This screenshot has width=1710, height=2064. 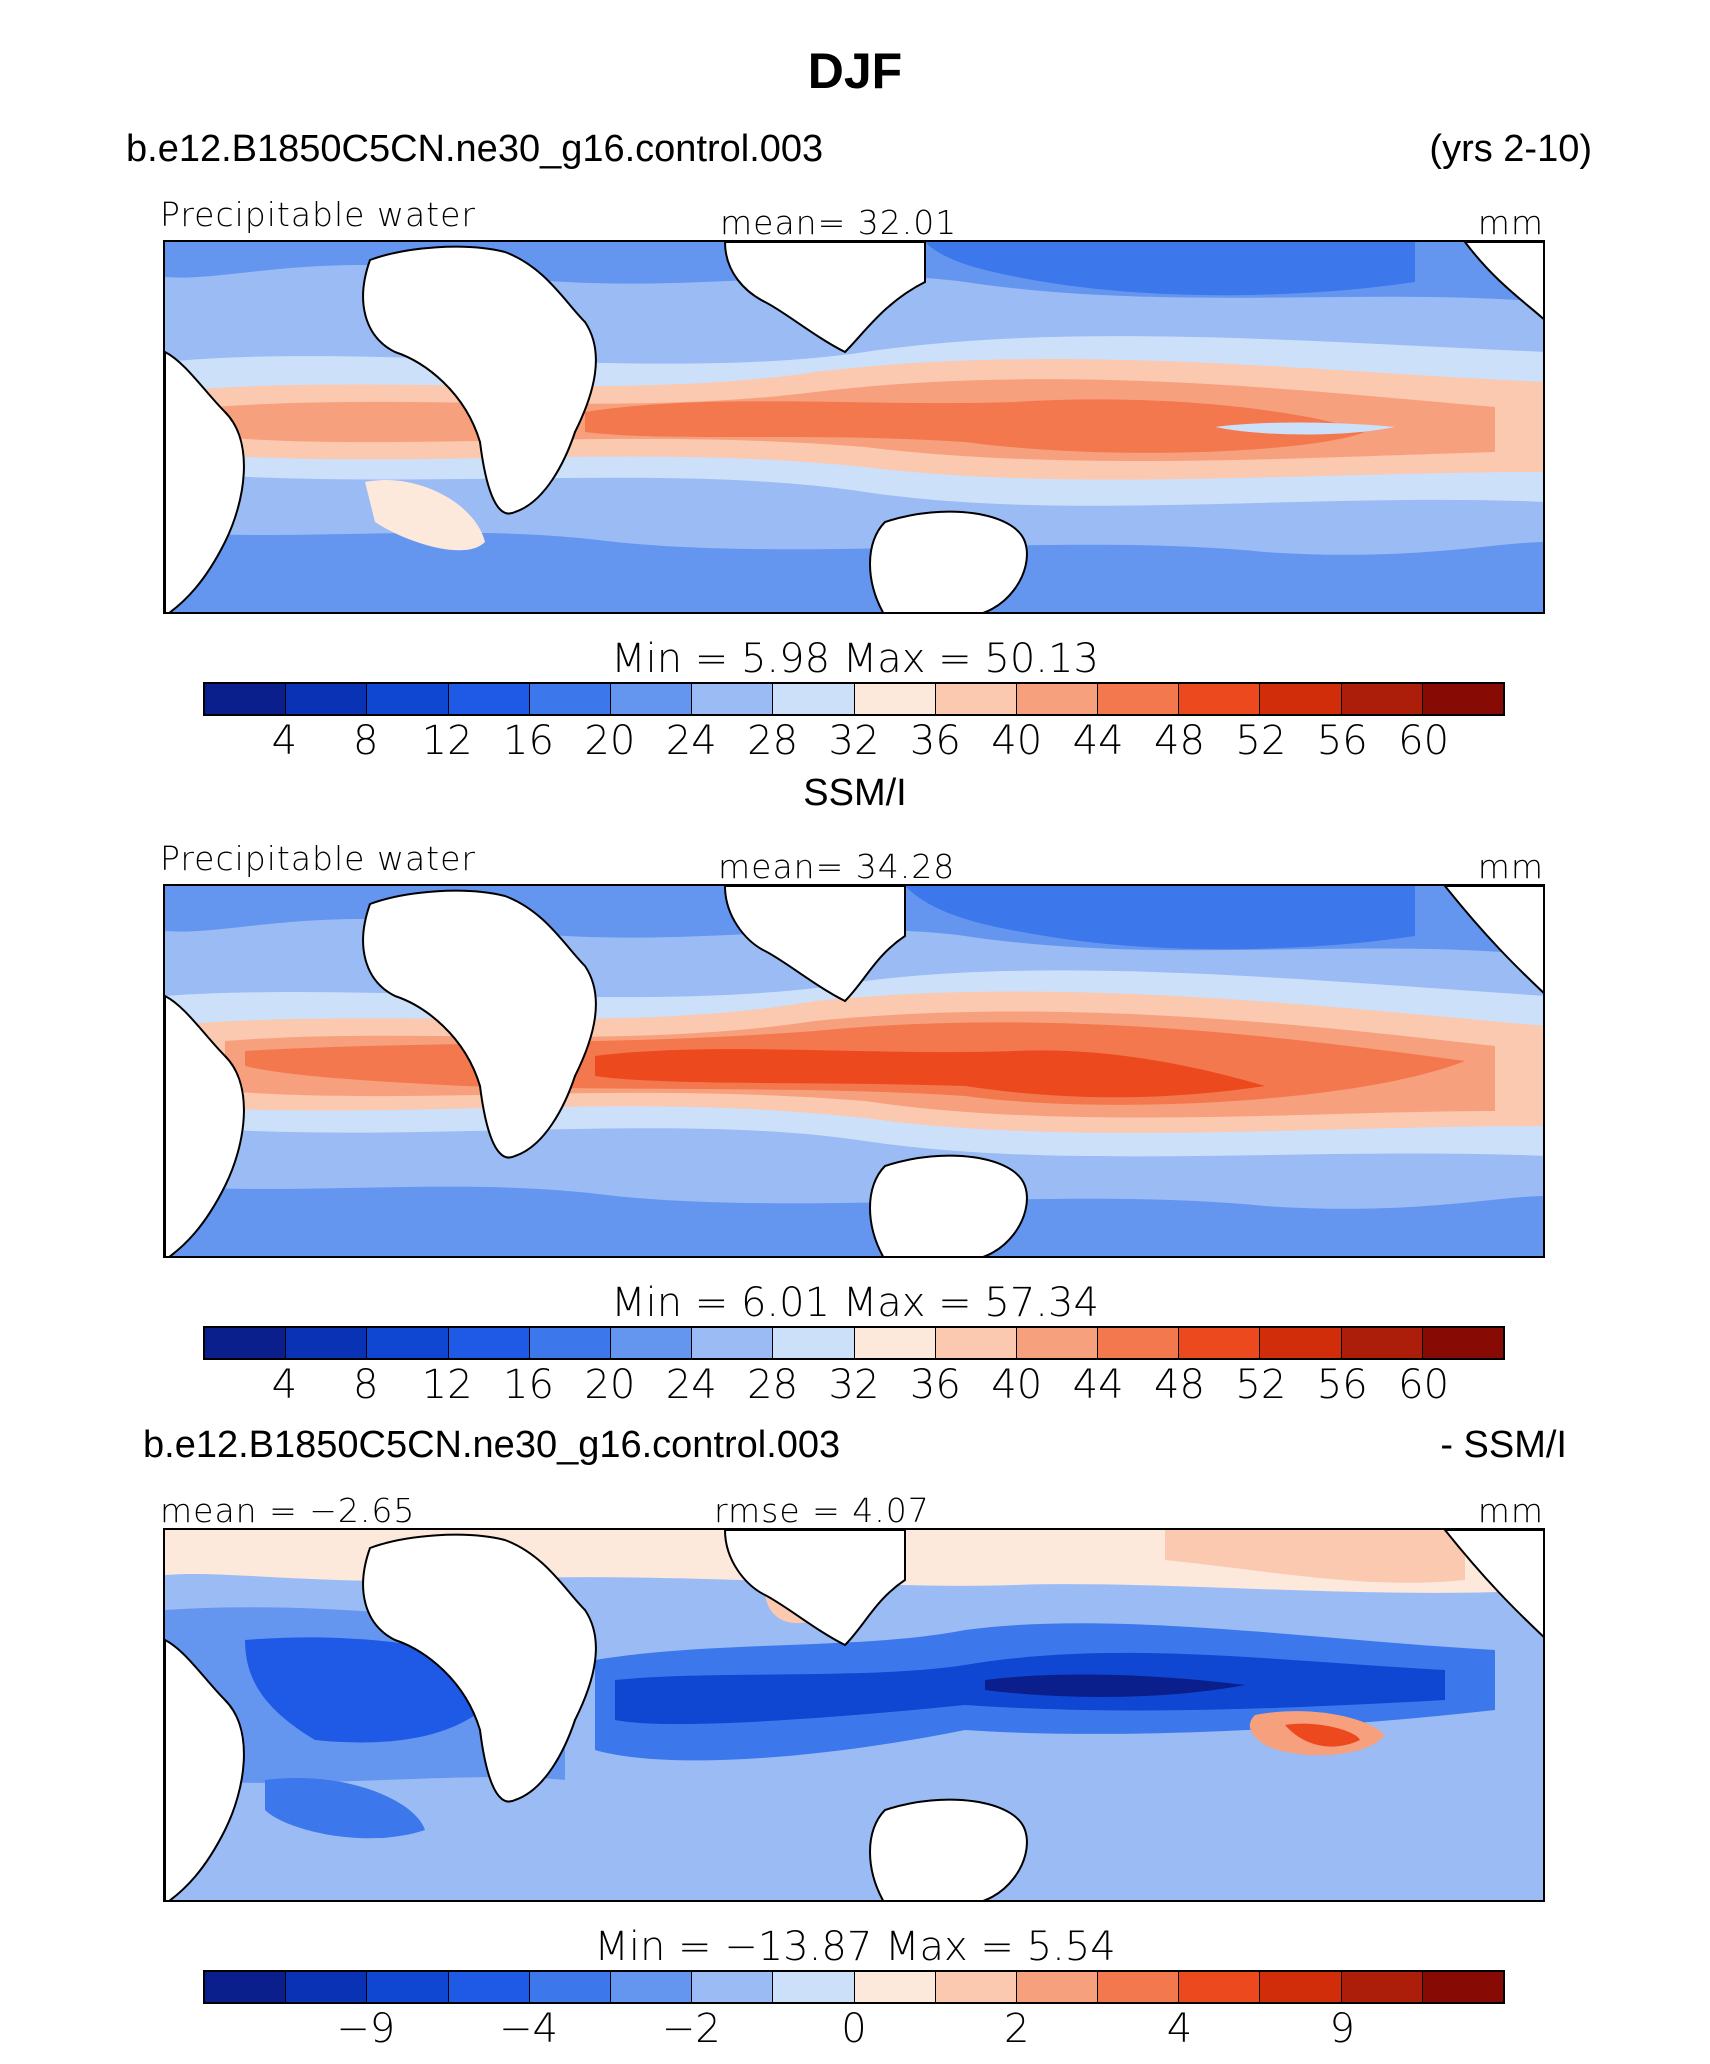 What do you see at coordinates (691, 2029) in the screenshot?
I see `colorbar-tick-label: −2` at bounding box center [691, 2029].